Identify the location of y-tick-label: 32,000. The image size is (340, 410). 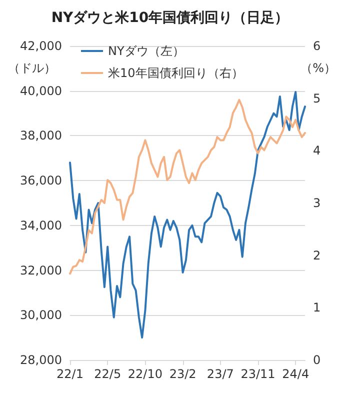
(41, 270).